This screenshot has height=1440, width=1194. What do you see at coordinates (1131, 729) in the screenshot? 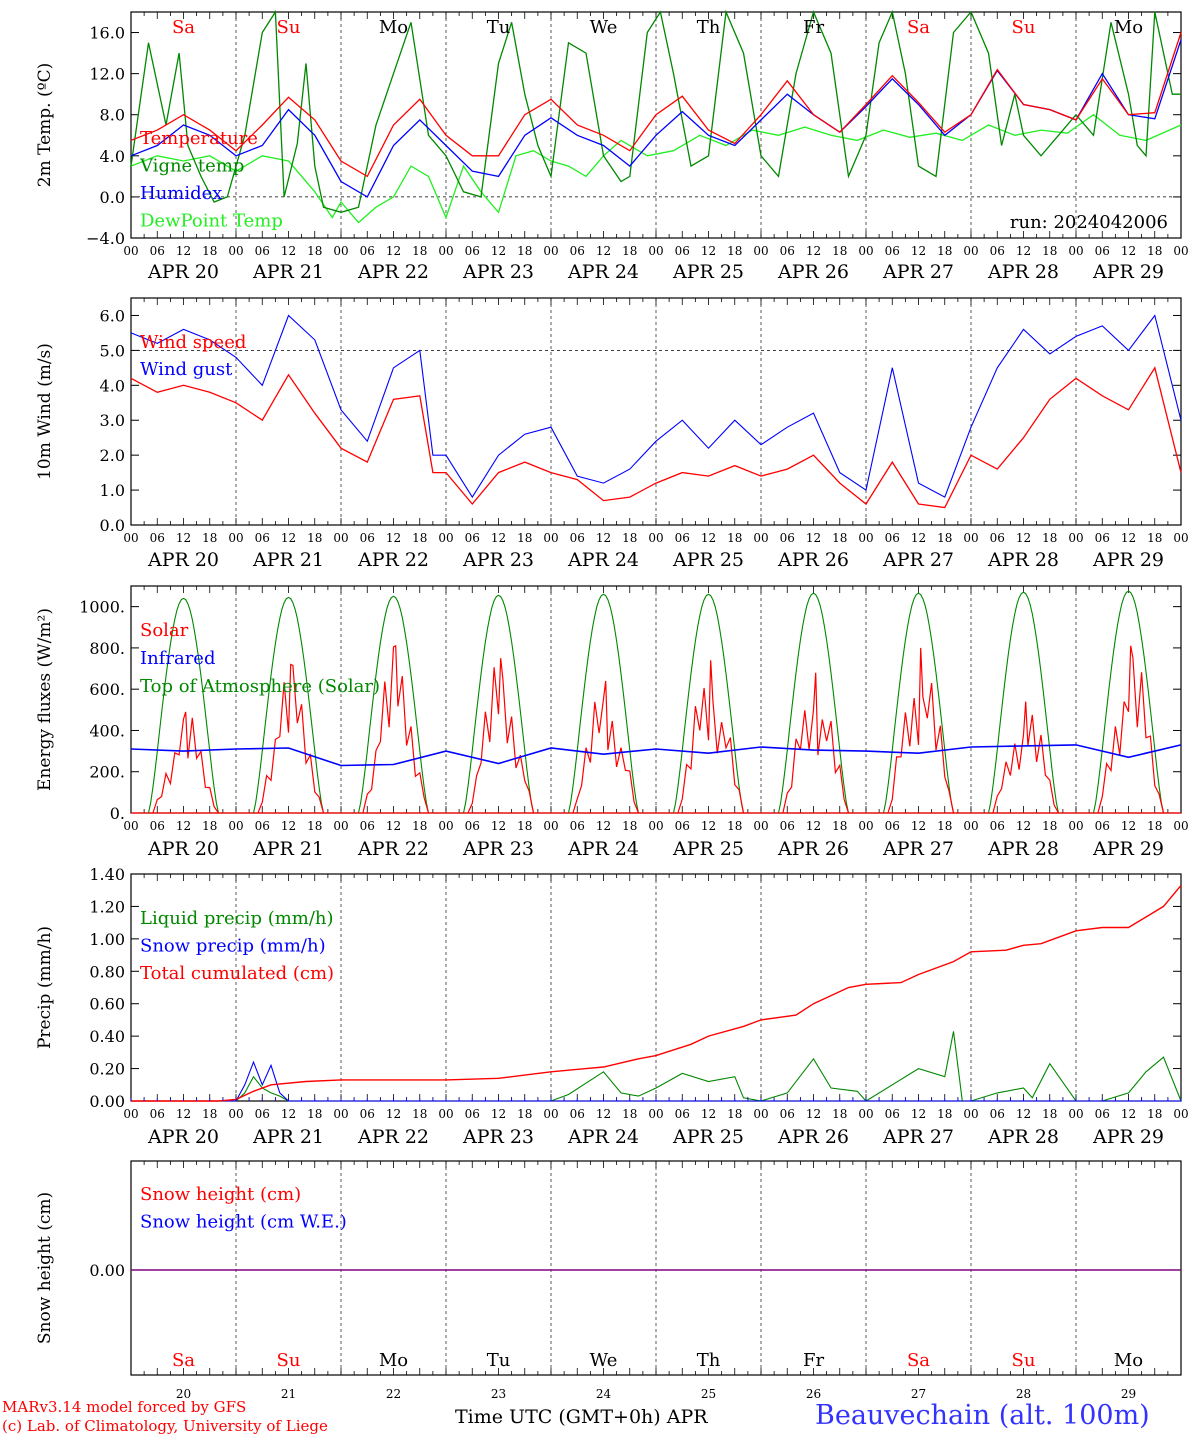
I see `series-solar-day` at bounding box center [1131, 729].